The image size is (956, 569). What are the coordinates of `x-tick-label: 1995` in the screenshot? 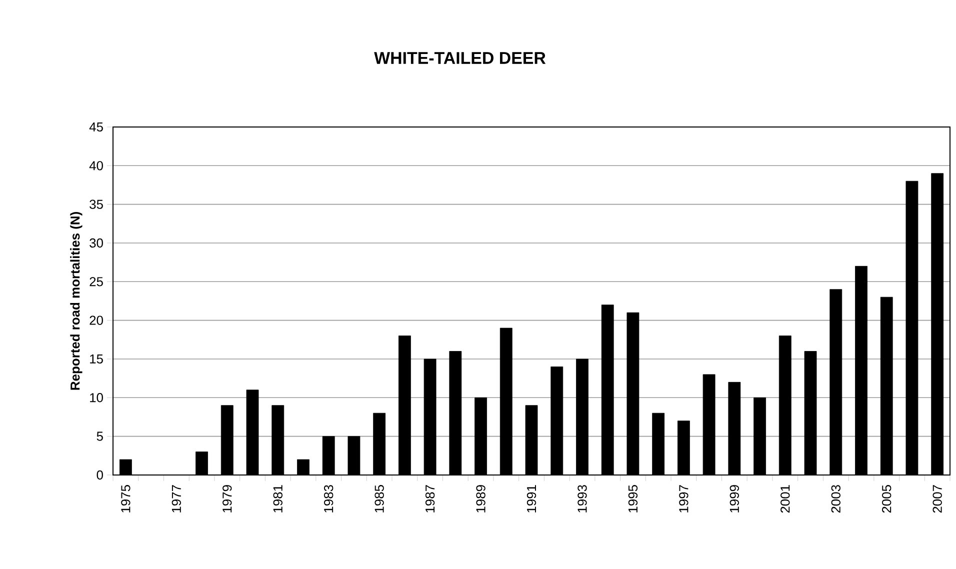 It's located at (633, 498).